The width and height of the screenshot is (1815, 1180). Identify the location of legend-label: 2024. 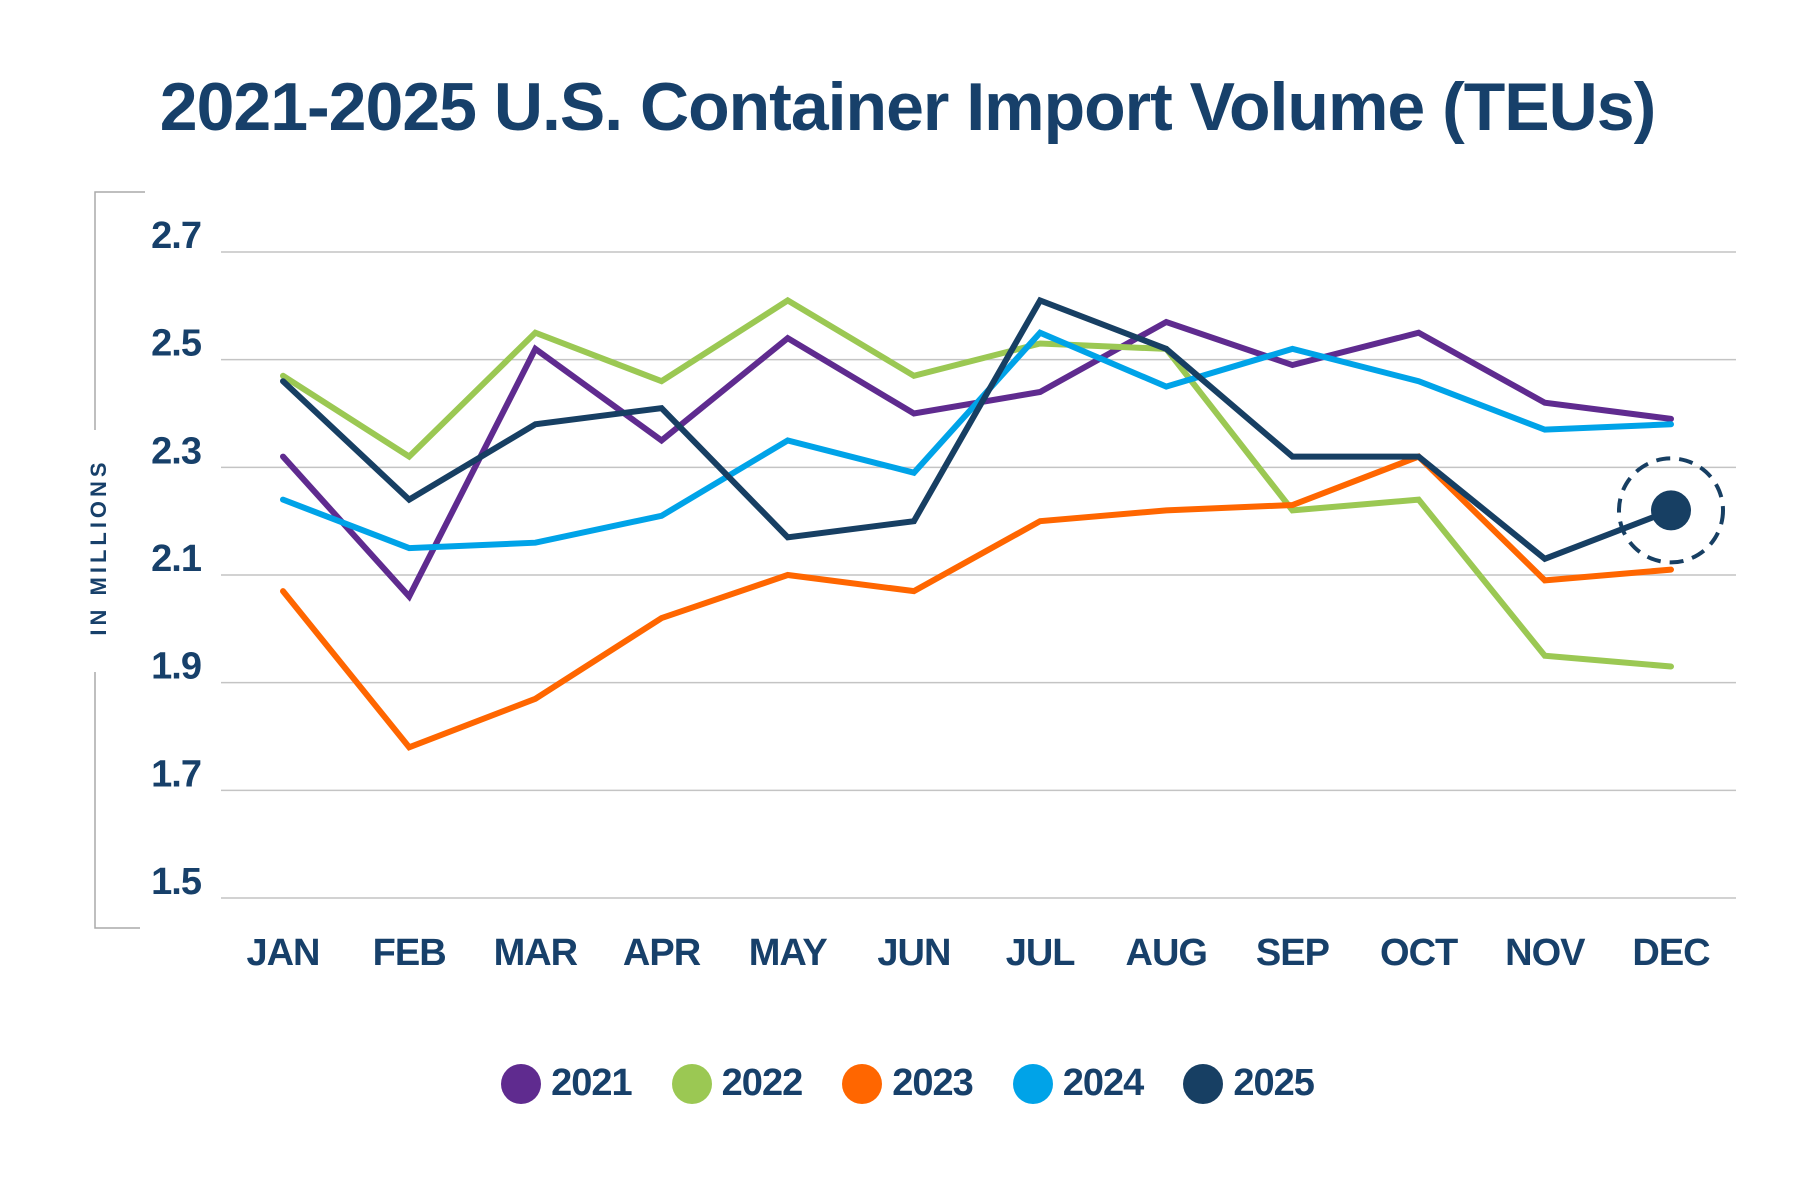
(1103, 1083).